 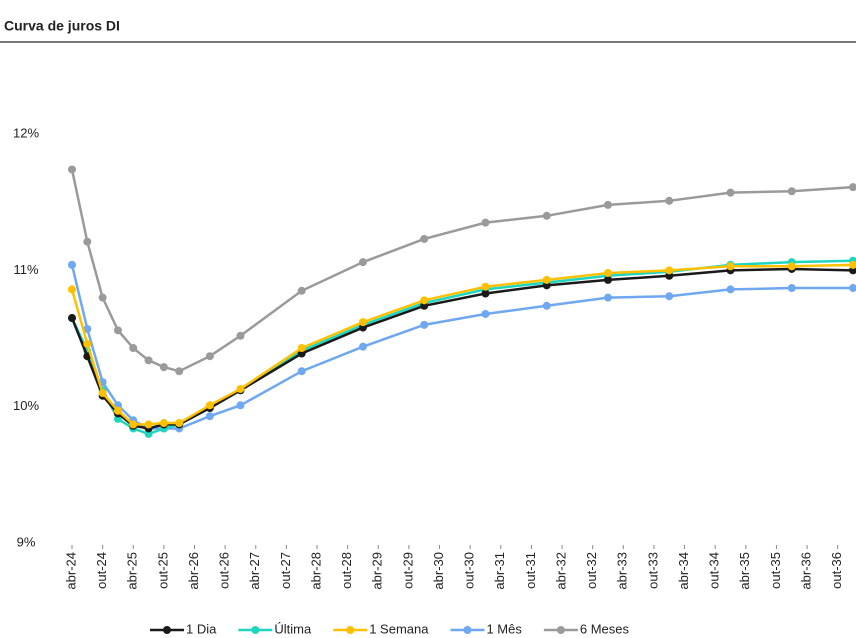 What do you see at coordinates (652, 570) in the screenshot?
I see `x-tick-label: out-33` at bounding box center [652, 570].